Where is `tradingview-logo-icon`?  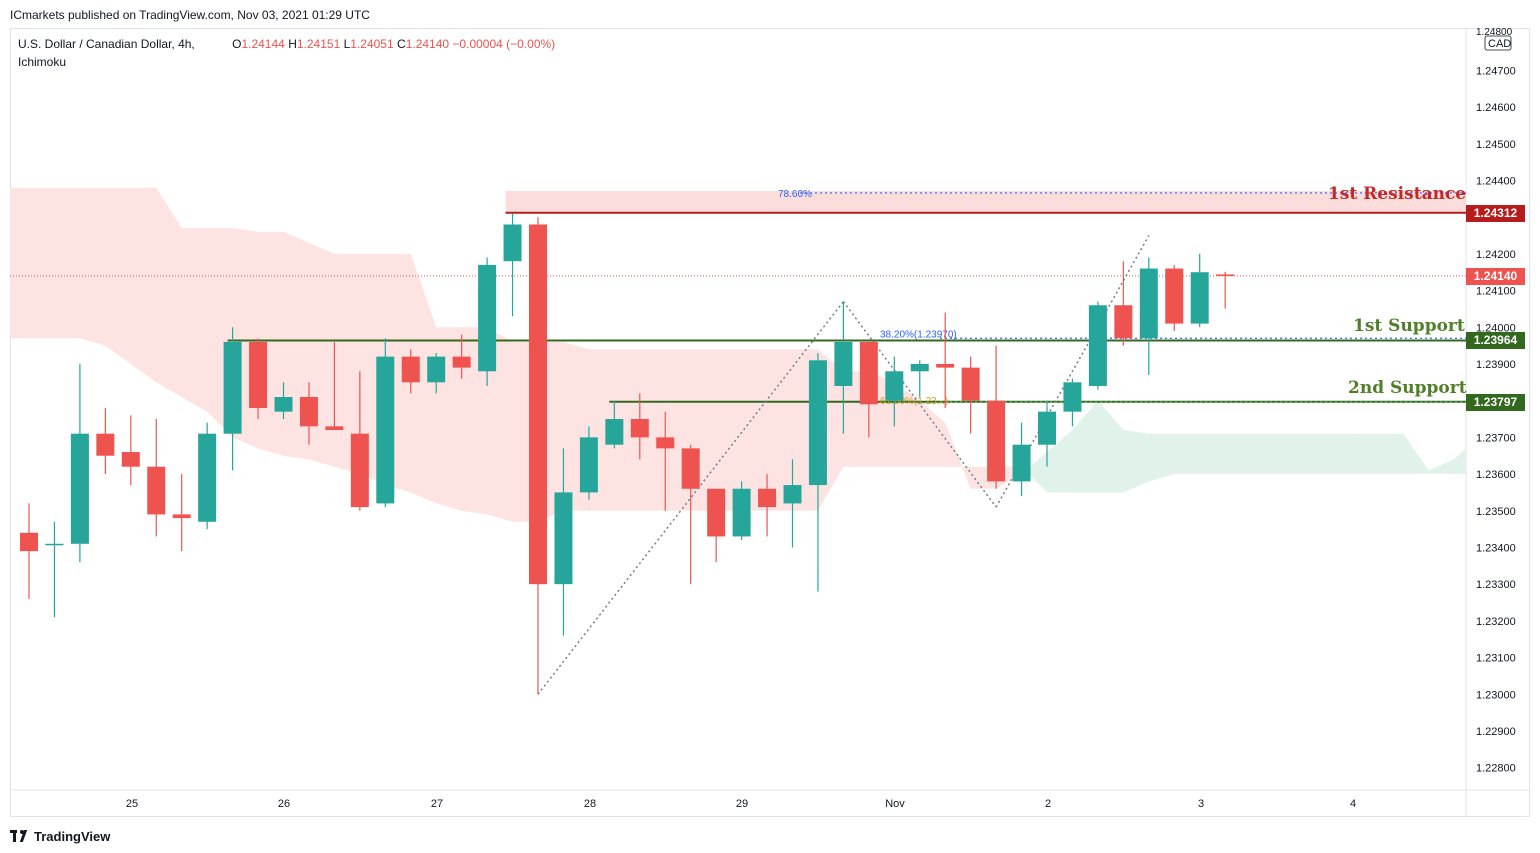
tradingview-logo-icon is located at coordinates (23, 836).